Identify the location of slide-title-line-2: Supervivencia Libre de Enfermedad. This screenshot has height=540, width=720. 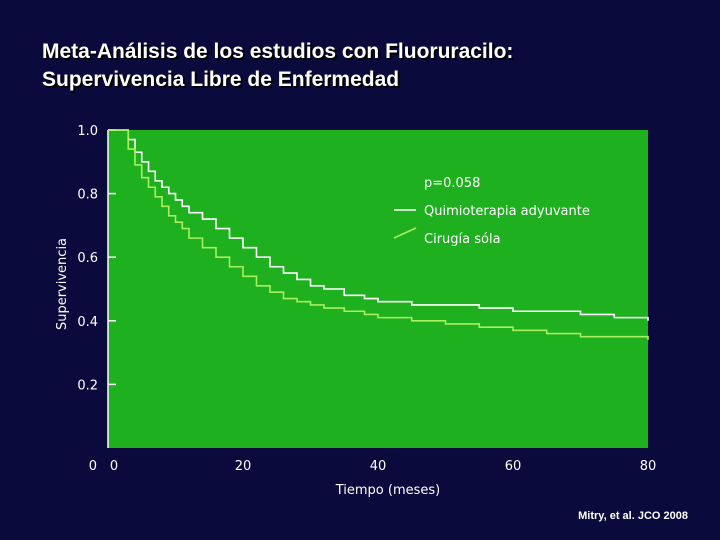
(221, 79).